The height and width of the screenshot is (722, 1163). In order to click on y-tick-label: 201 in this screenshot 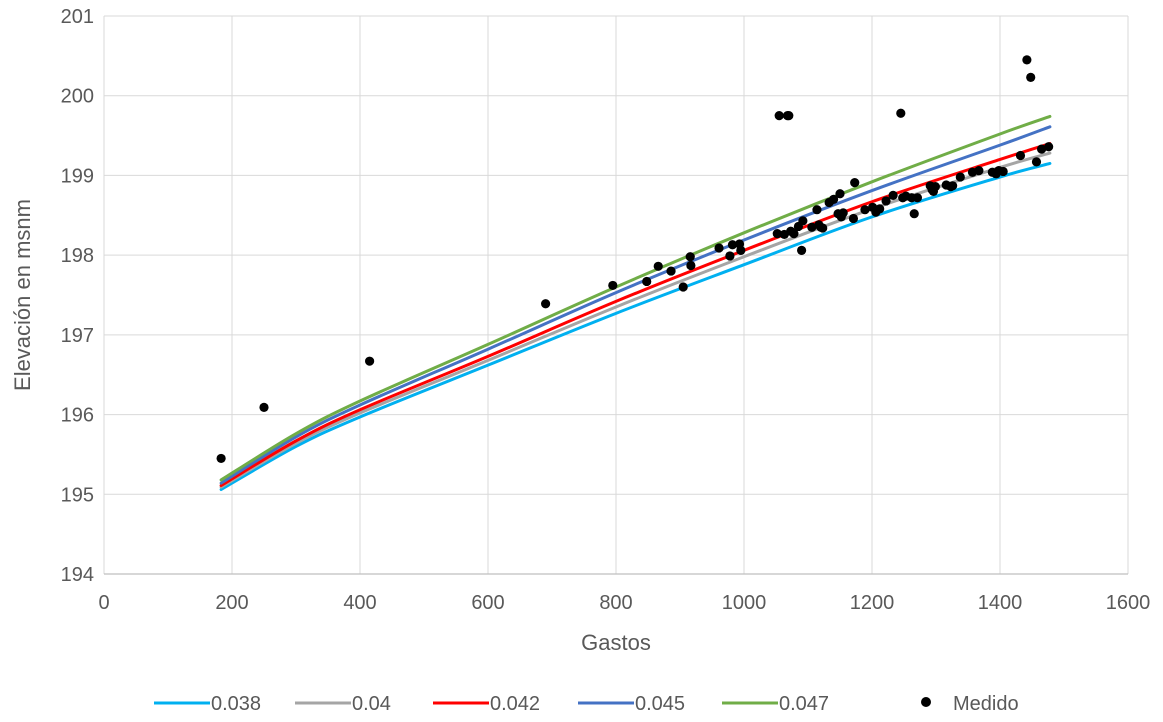, I will do `click(77, 17)`.